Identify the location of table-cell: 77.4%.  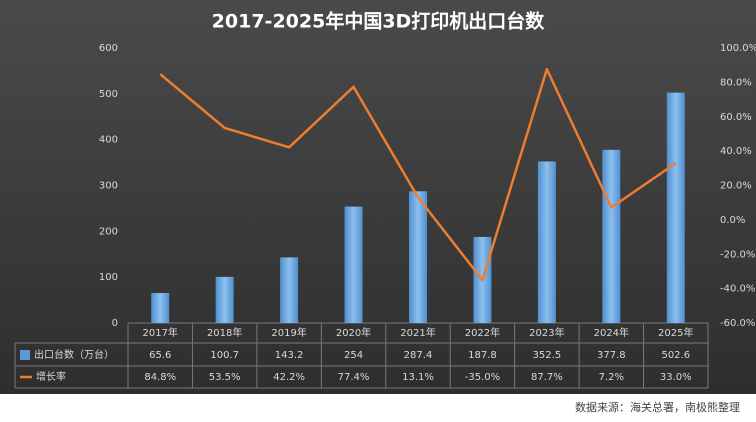
(354, 377).